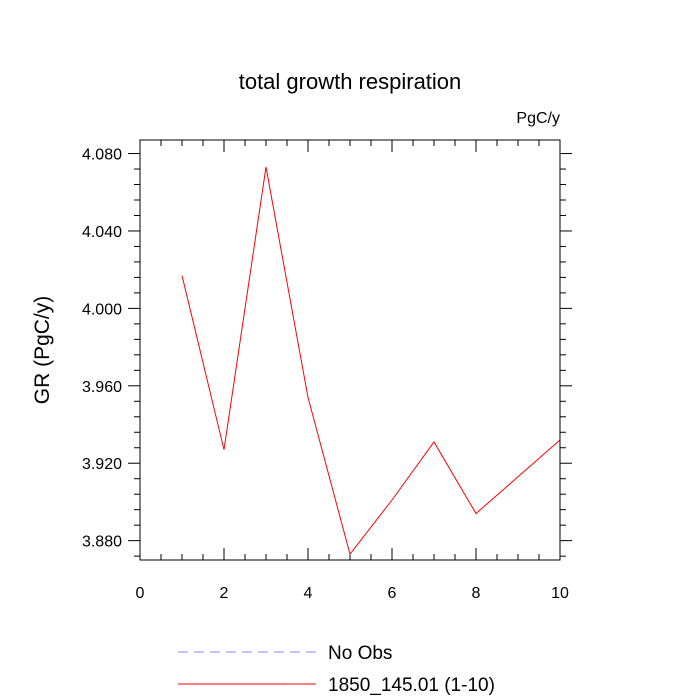 This screenshot has width=700, height=700. I want to click on x-tick-label: 8, so click(476, 593).